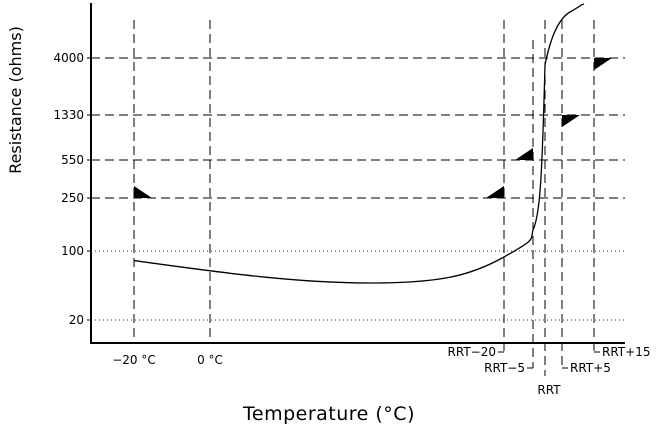 The width and height of the screenshot is (662, 427). What do you see at coordinates (472, 352) in the screenshot?
I see `marker-label-rrtm20: RRT−20` at bounding box center [472, 352].